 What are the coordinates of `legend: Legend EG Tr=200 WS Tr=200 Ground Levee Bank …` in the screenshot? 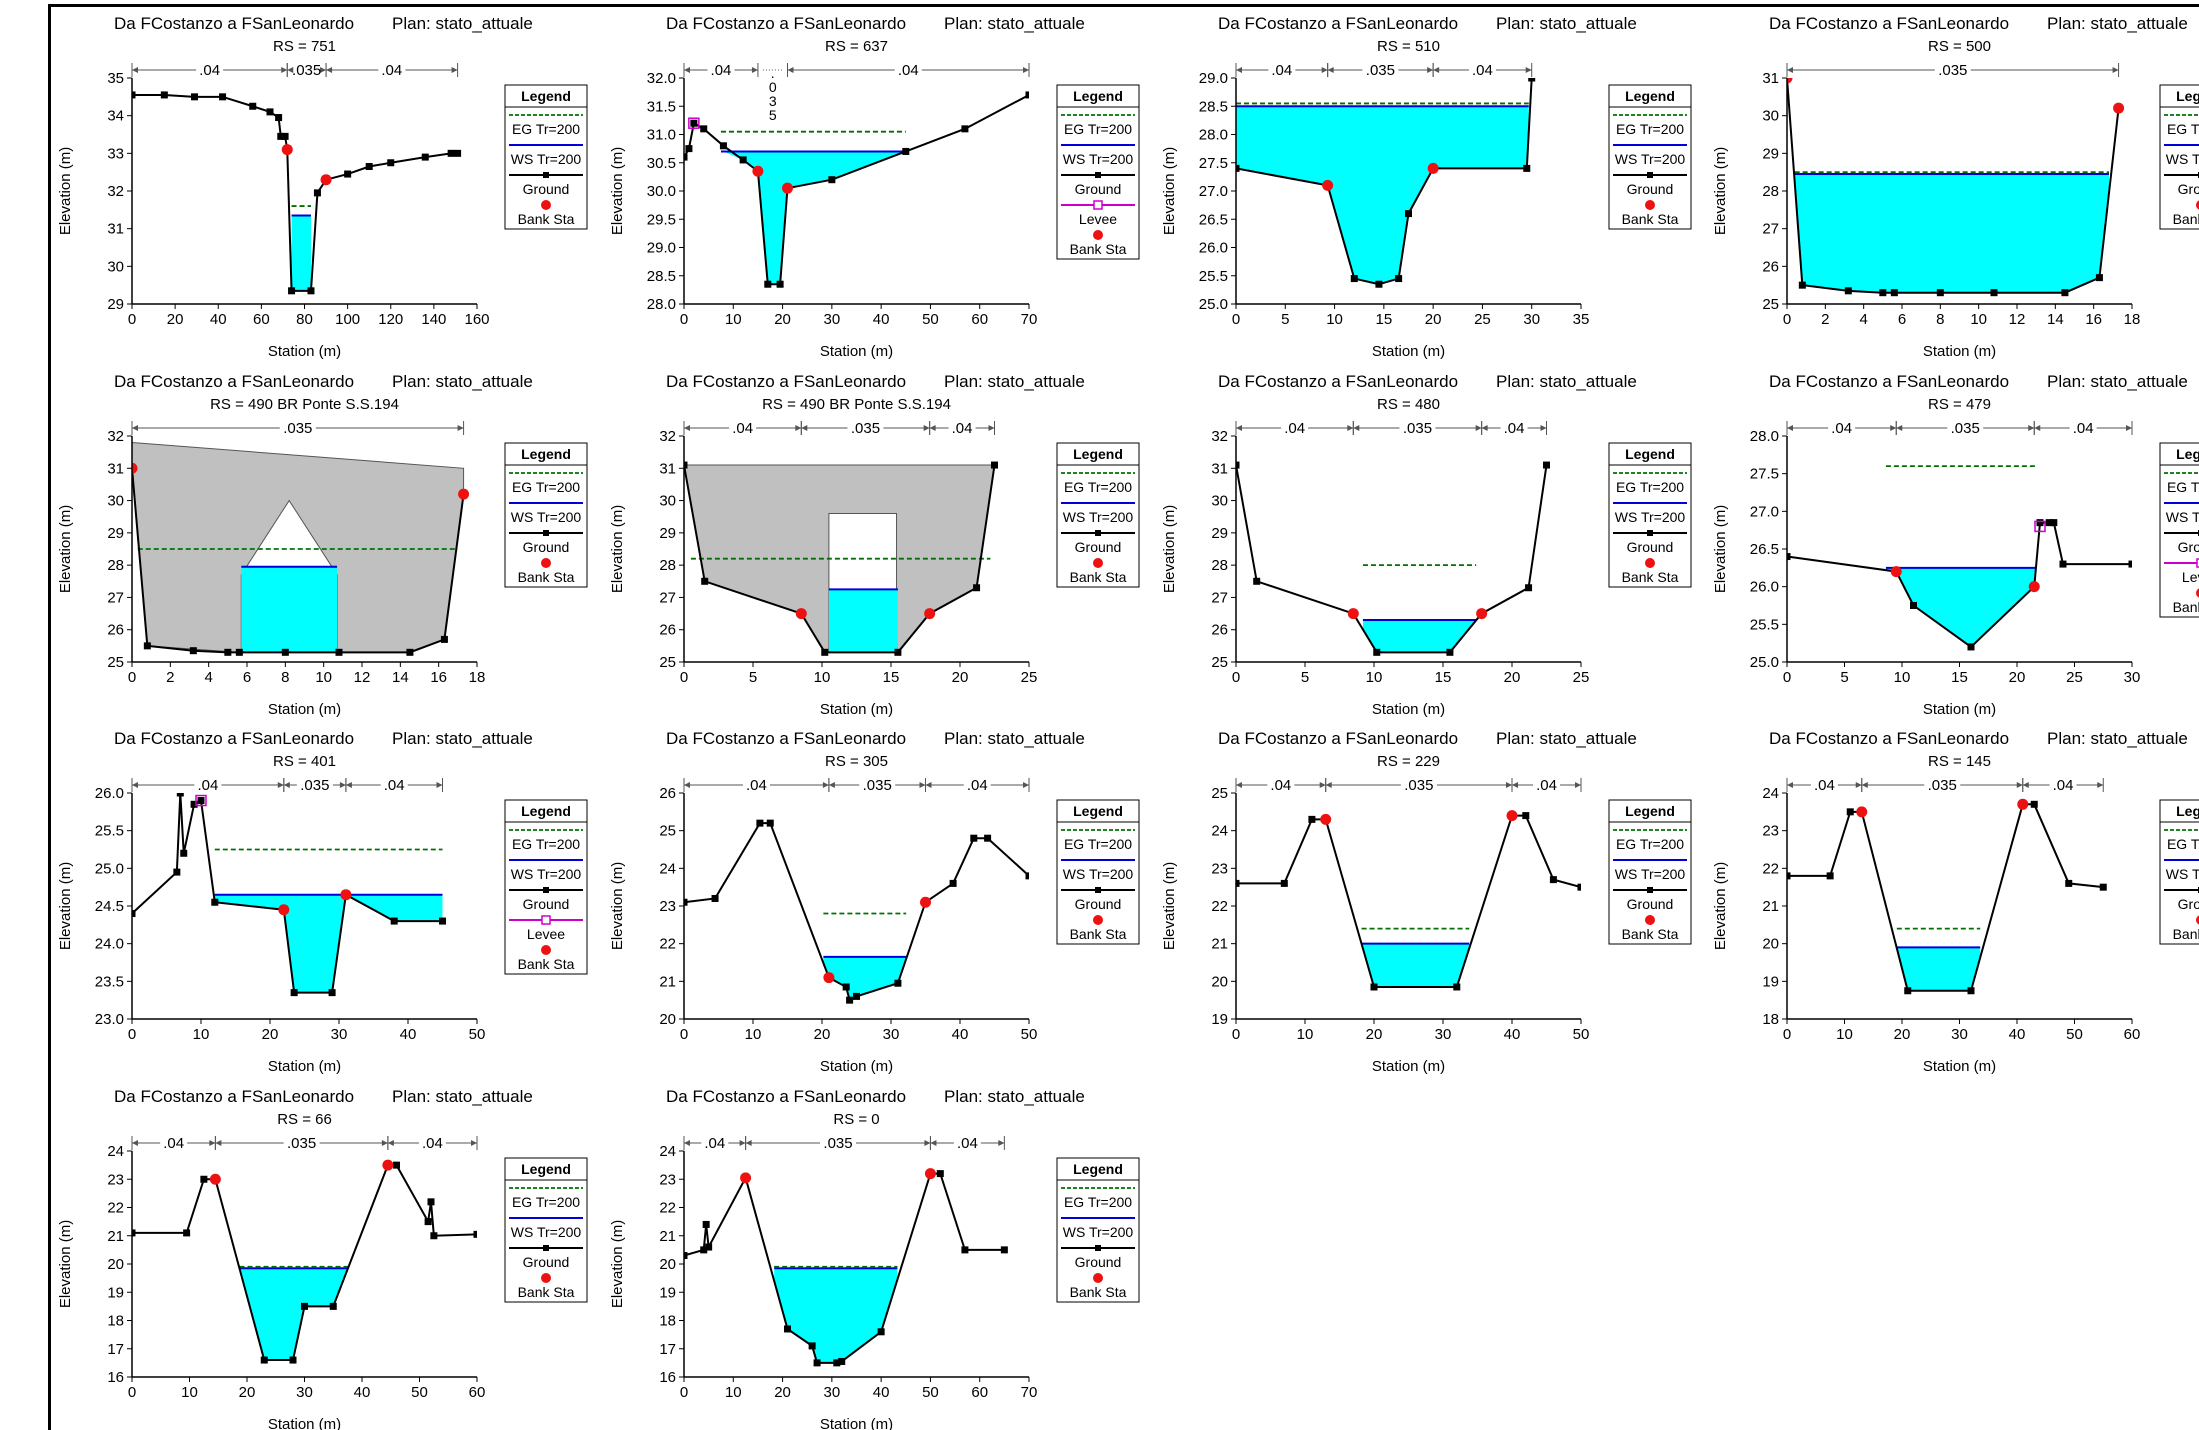 It's located at (1098, 172).